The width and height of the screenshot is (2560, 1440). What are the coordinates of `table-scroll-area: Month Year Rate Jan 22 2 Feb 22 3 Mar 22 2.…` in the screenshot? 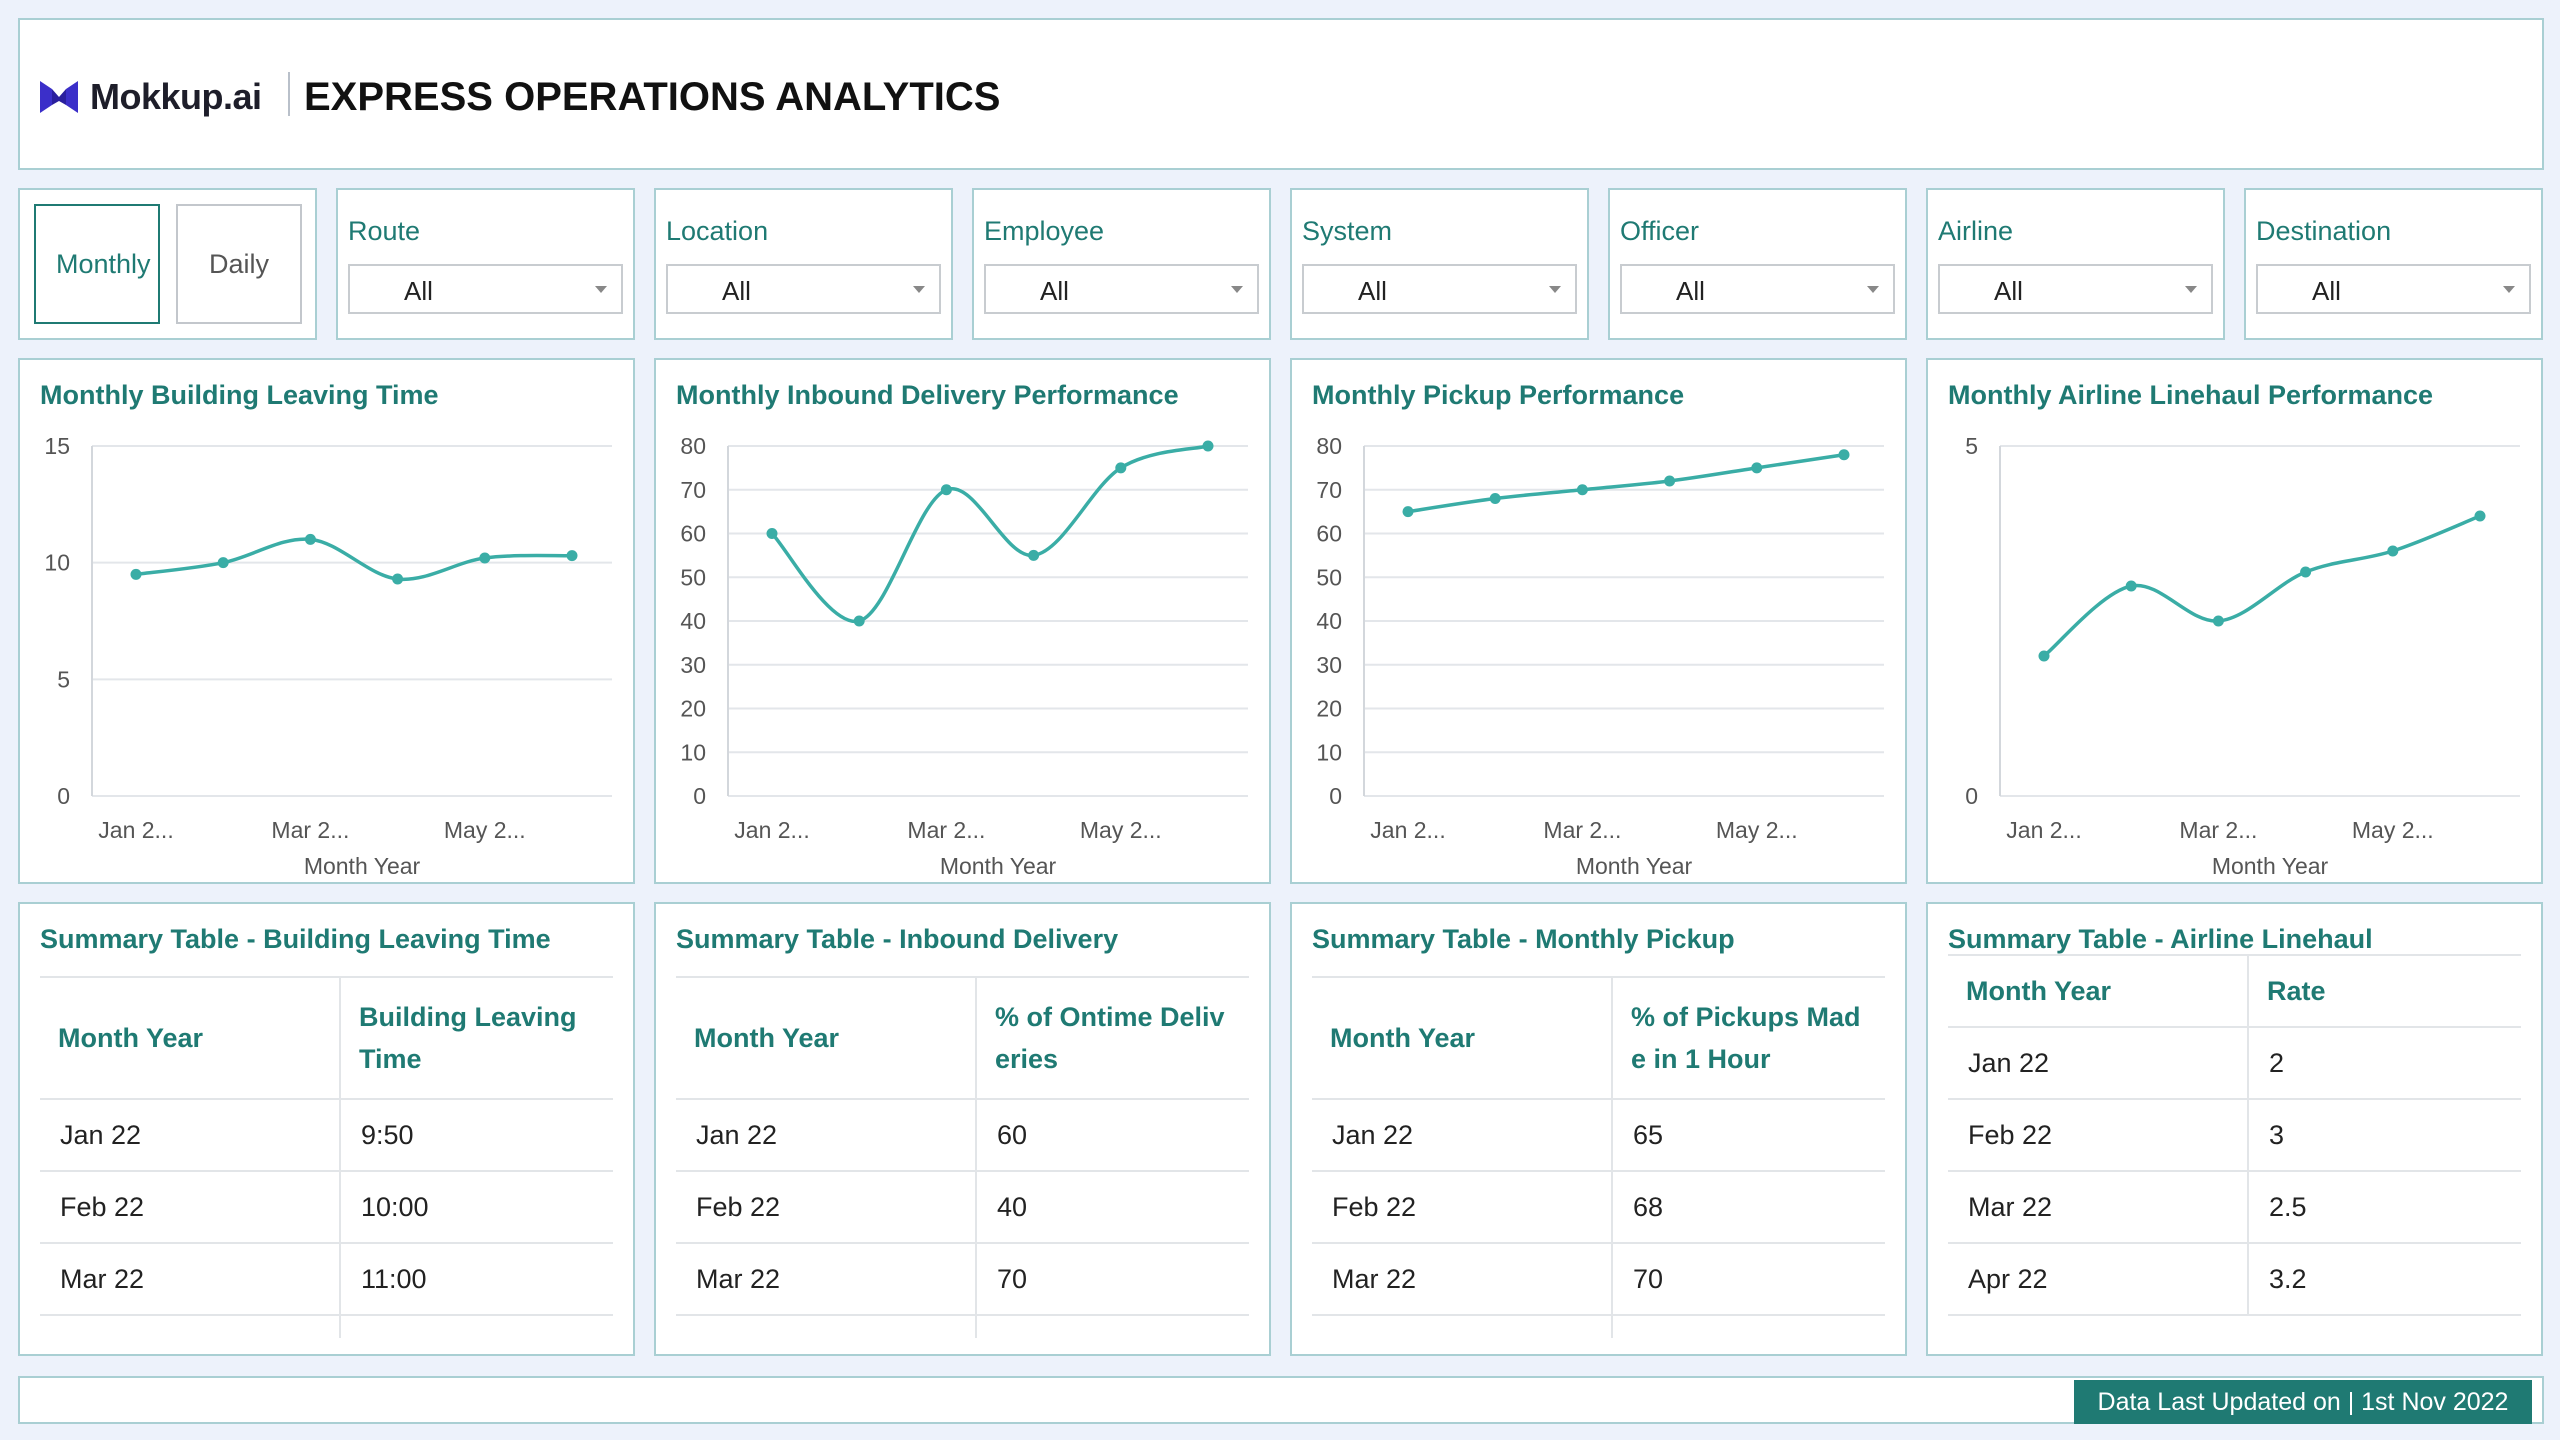 It's located at (2234, 1135).